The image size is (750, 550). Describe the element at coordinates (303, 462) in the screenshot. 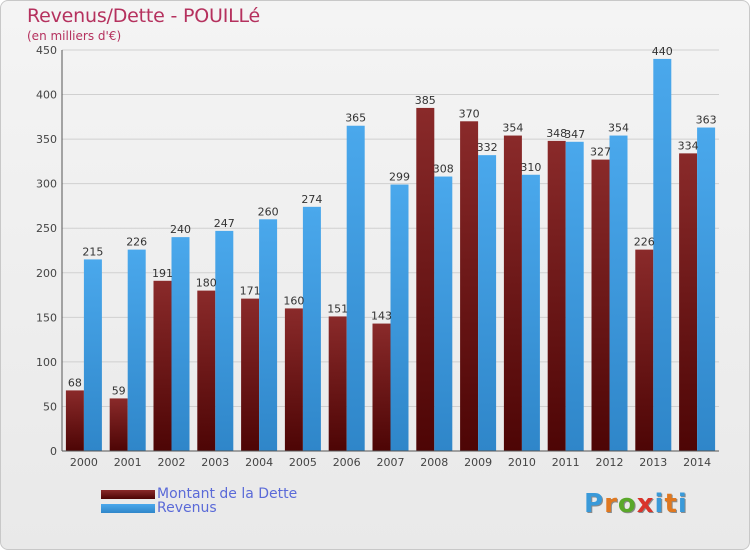

I see `x-tick-label: 2005` at that location.